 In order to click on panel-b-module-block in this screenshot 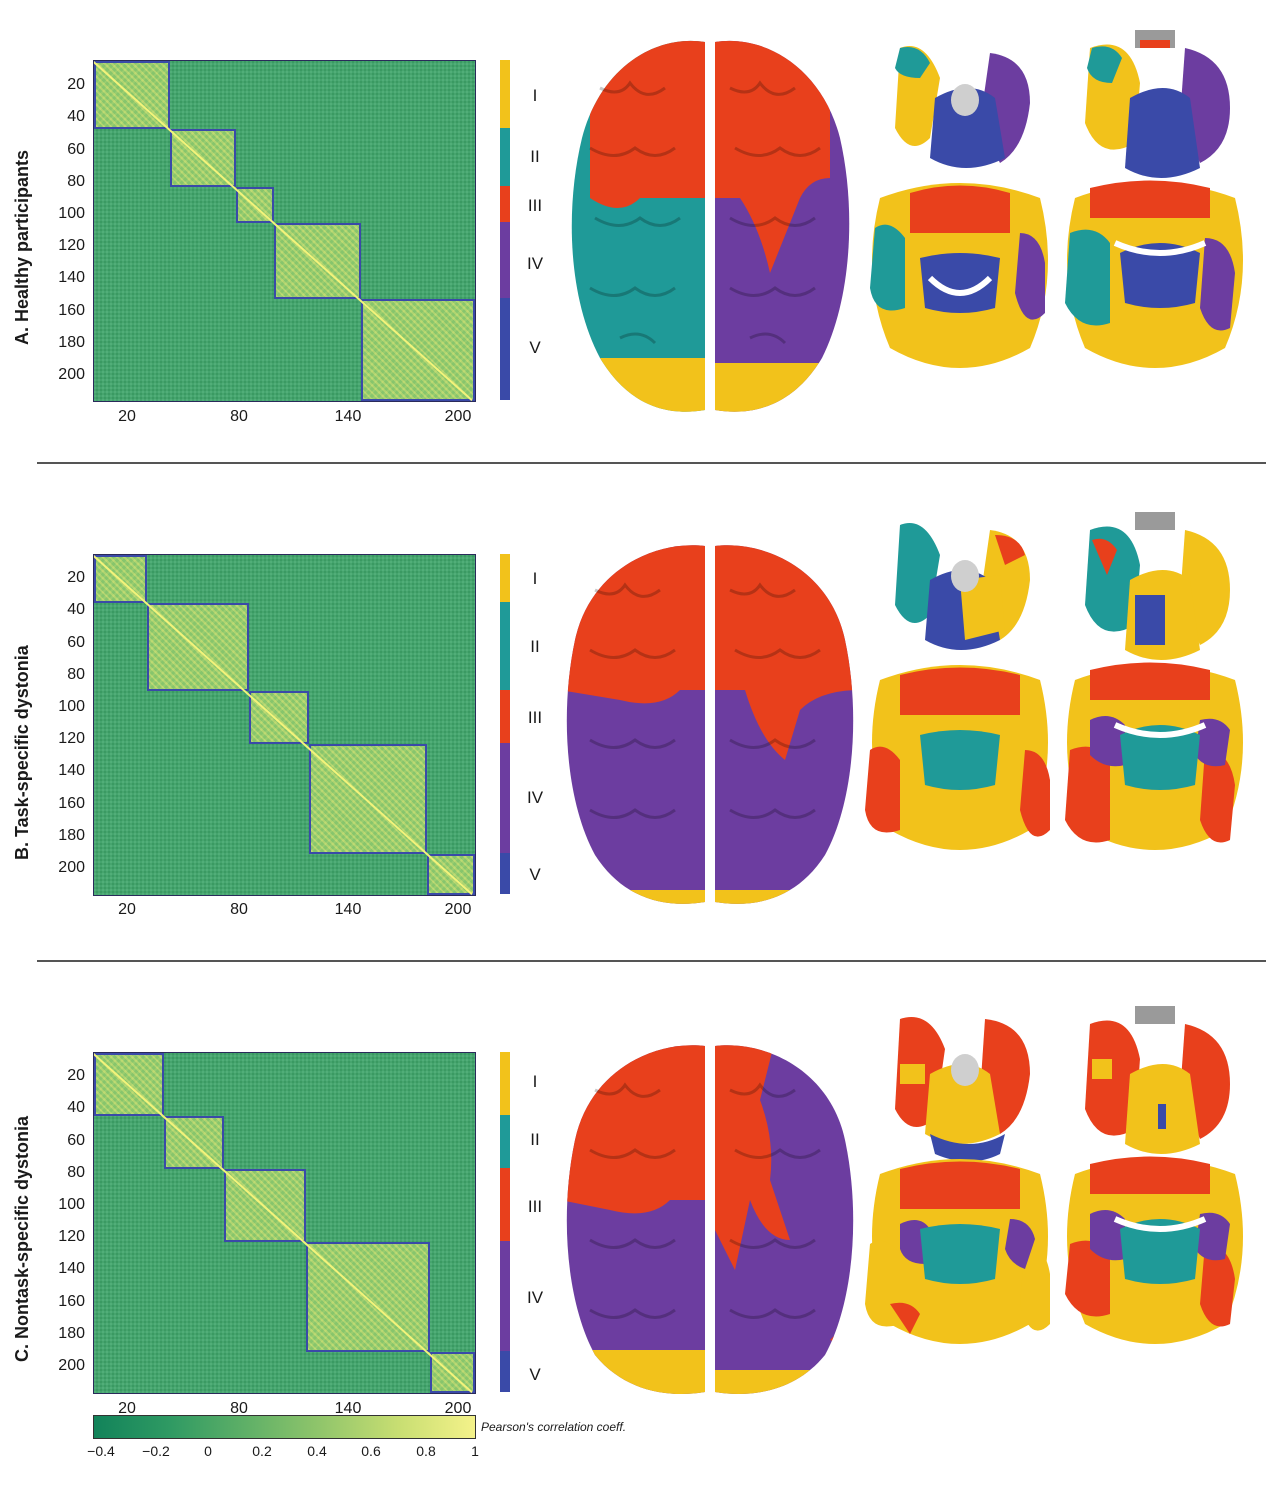, I will do `click(279, 717)`.